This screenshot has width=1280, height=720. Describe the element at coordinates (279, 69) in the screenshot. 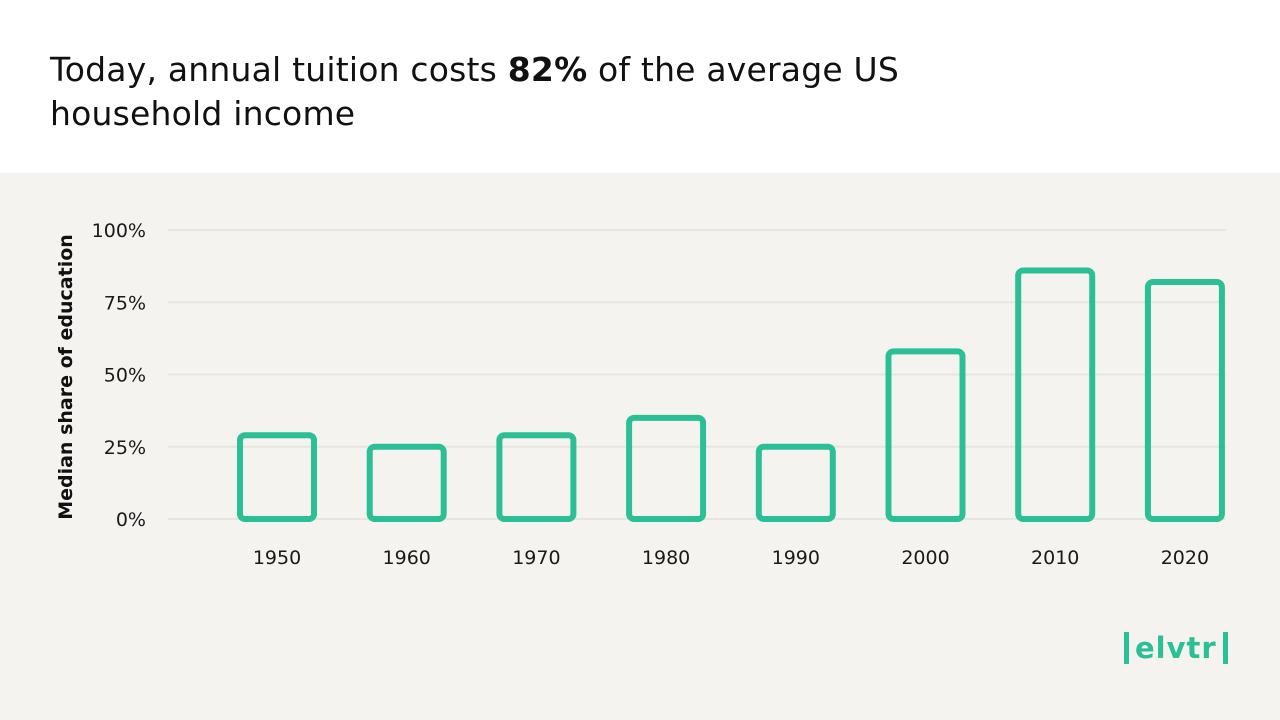

I see `title-text-before: Today, annual tuition costs` at that location.